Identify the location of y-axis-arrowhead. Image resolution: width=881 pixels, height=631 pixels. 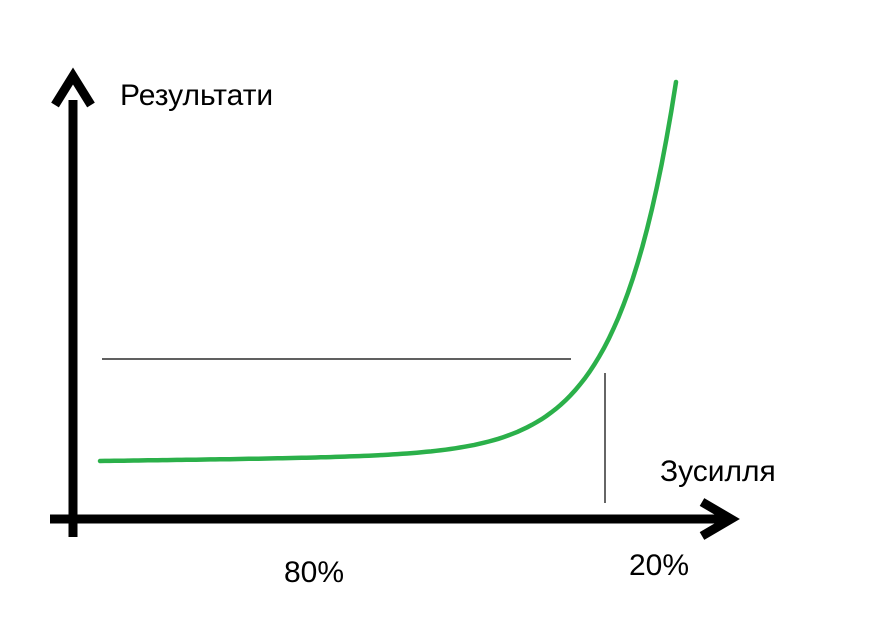
(73, 87).